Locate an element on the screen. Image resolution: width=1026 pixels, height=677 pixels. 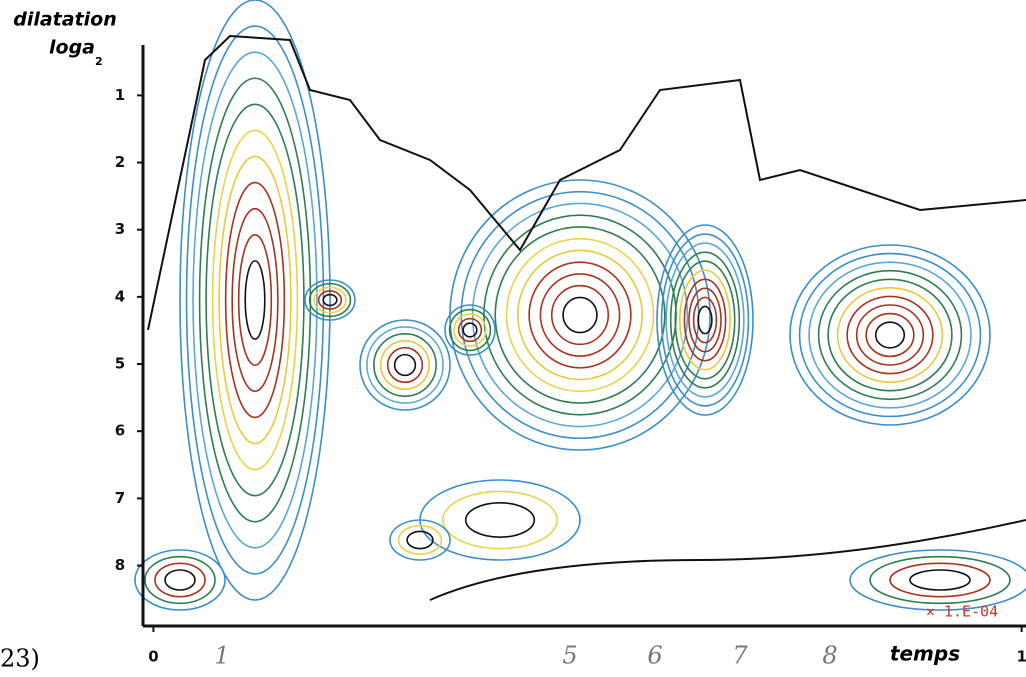
y-tick-label: 8 is located at coordinates (120, 565).